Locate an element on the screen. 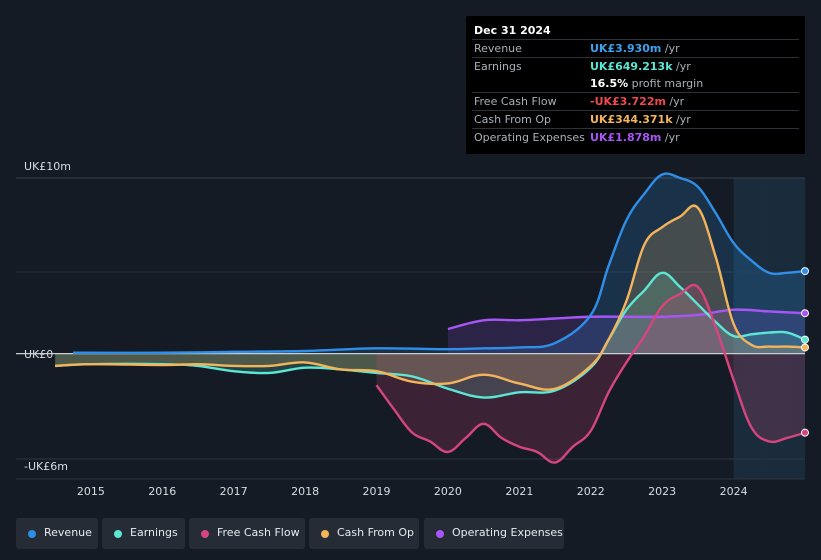 Image resolution: width=821 pixels, height=560 pixels. legend-item-earnings: Earnings is located at coordinates (143, 533).